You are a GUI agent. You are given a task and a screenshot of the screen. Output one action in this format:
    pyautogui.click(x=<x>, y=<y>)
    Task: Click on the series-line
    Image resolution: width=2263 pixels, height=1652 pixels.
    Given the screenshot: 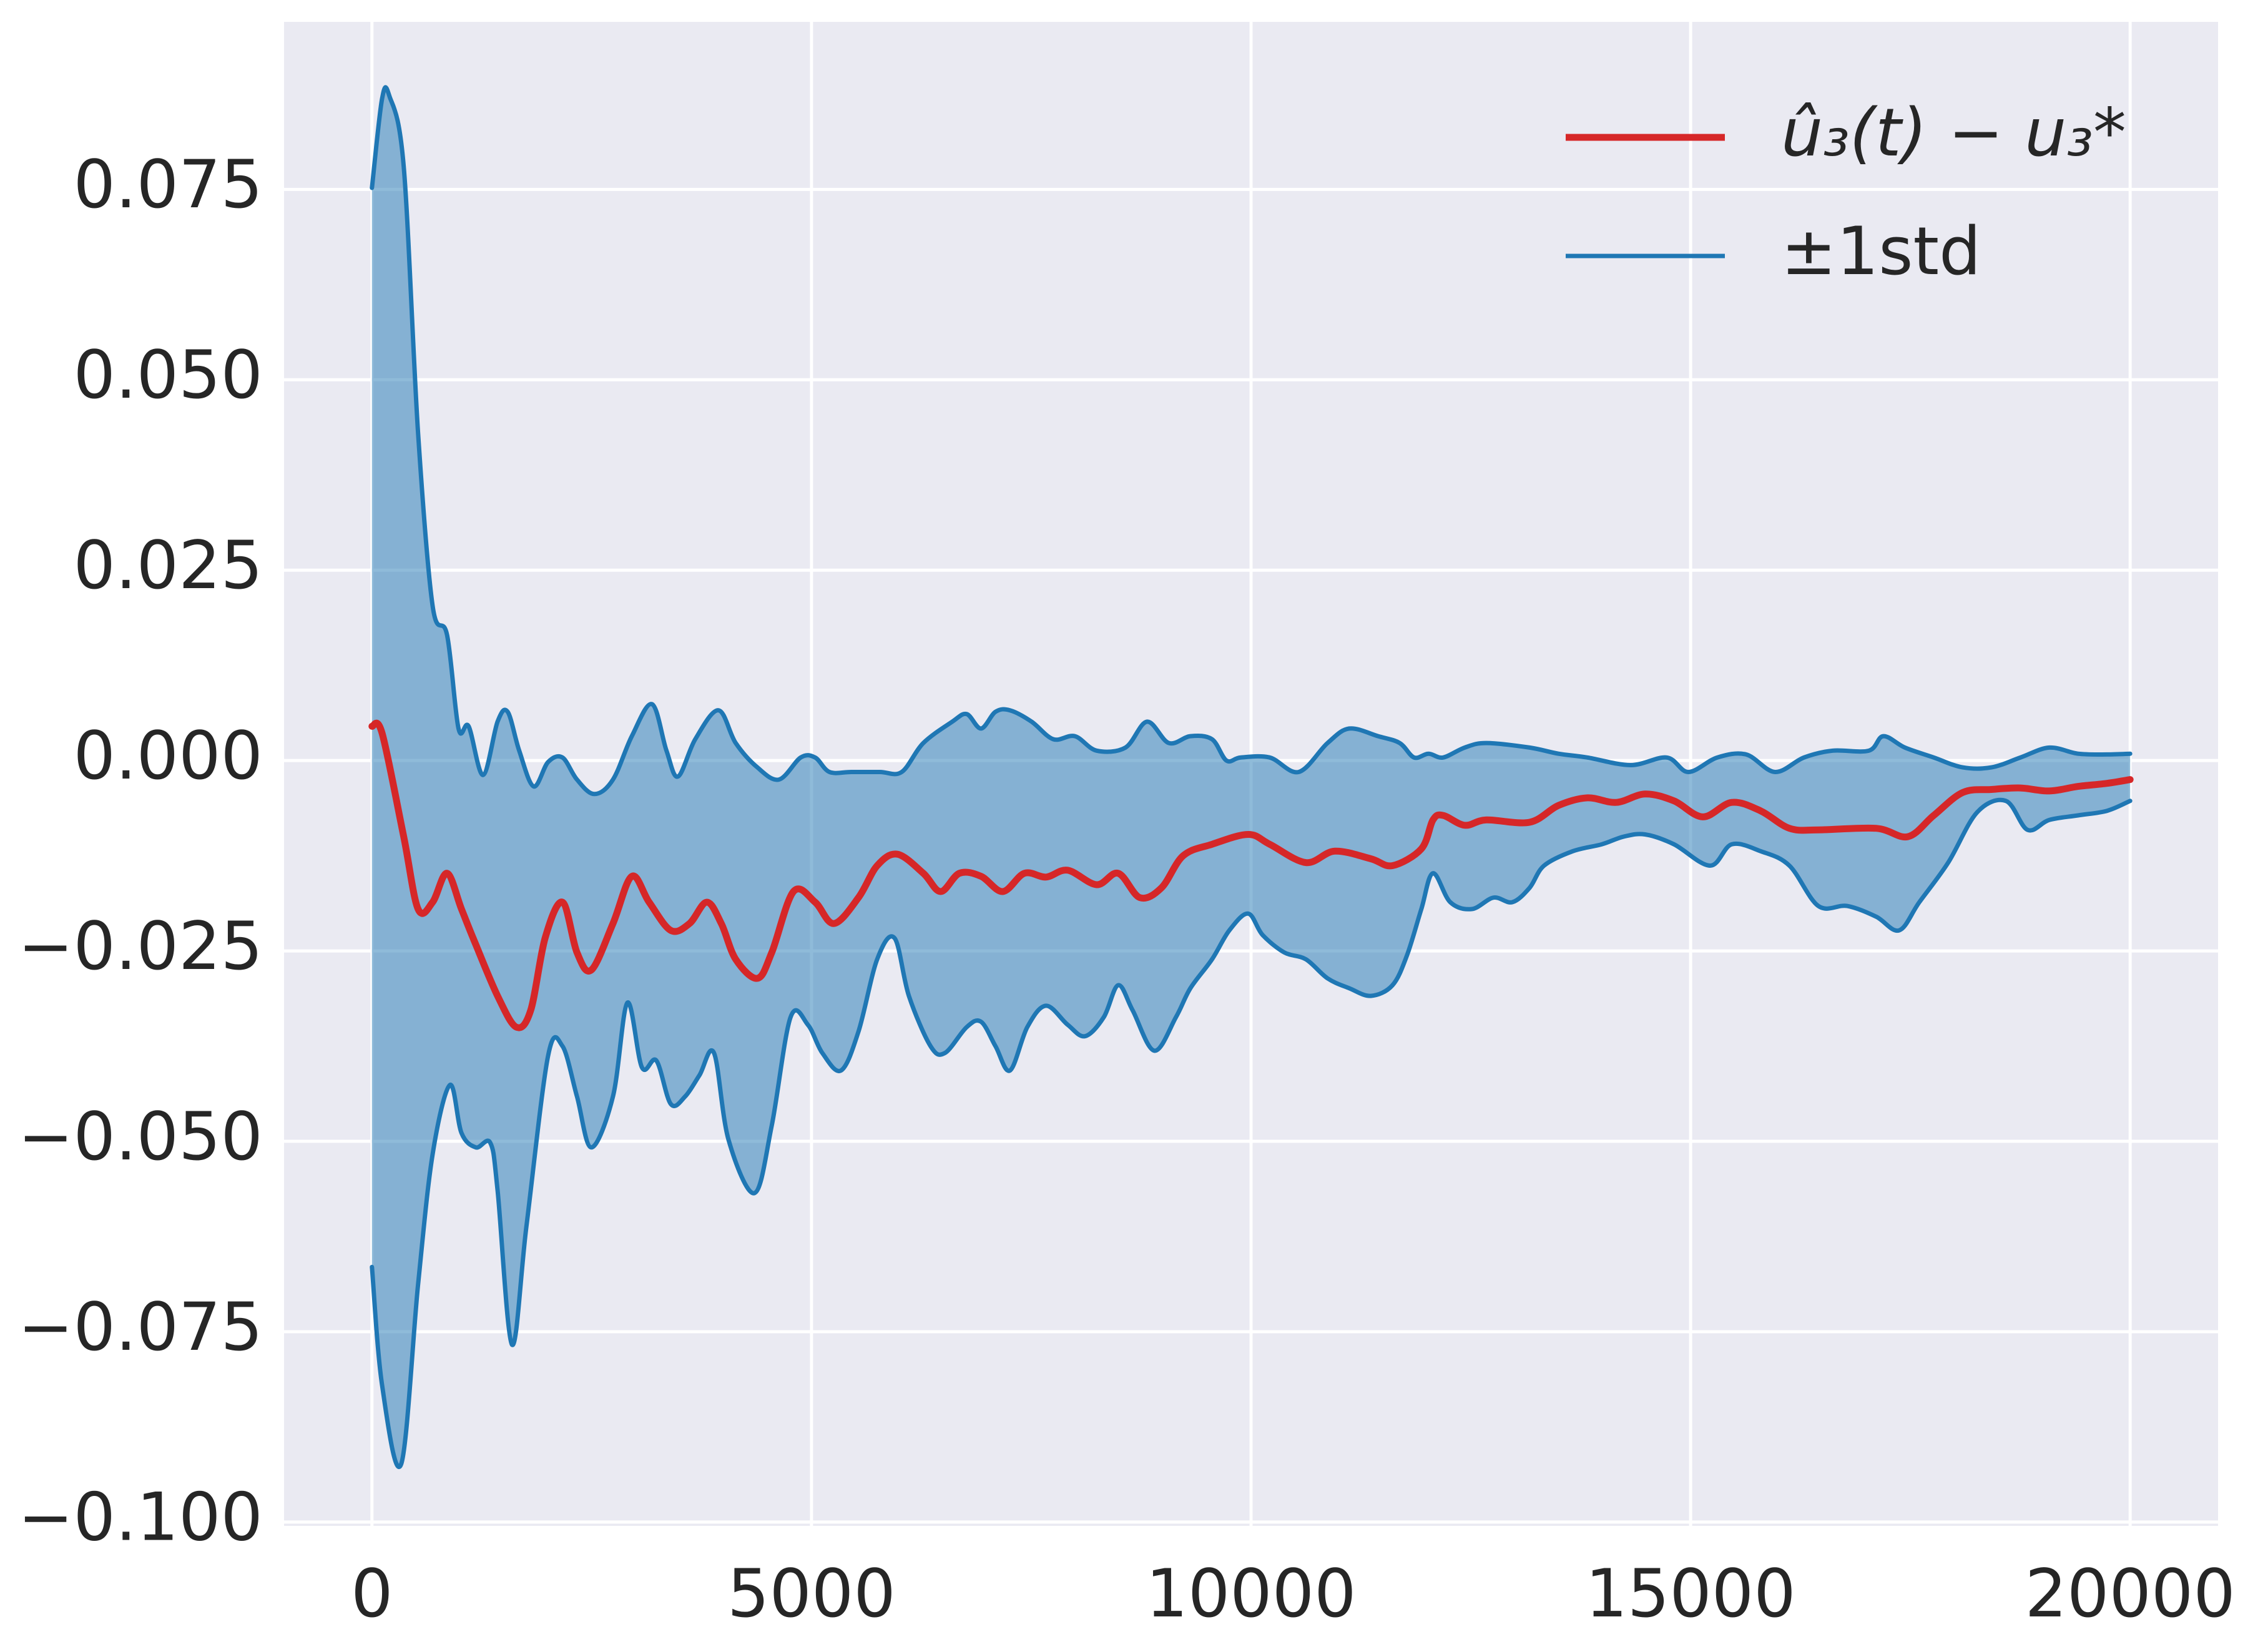 What is the action you would take?
    pyautogui.click(x=1251, y=875)
    